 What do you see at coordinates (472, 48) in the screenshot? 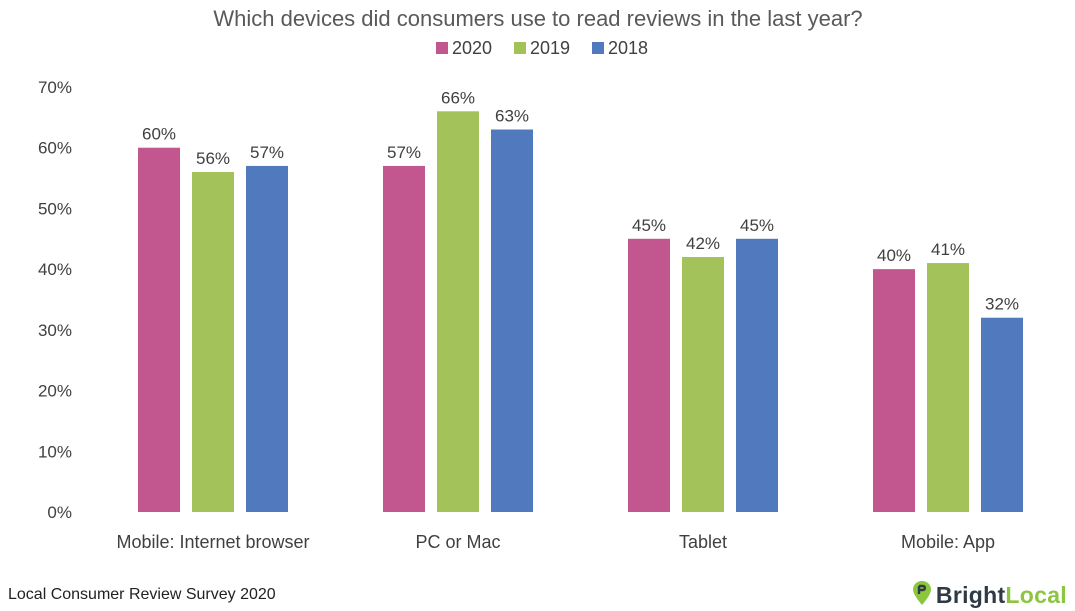
I see `legend-label-2020: 2020` at bounding box center [472, 48].